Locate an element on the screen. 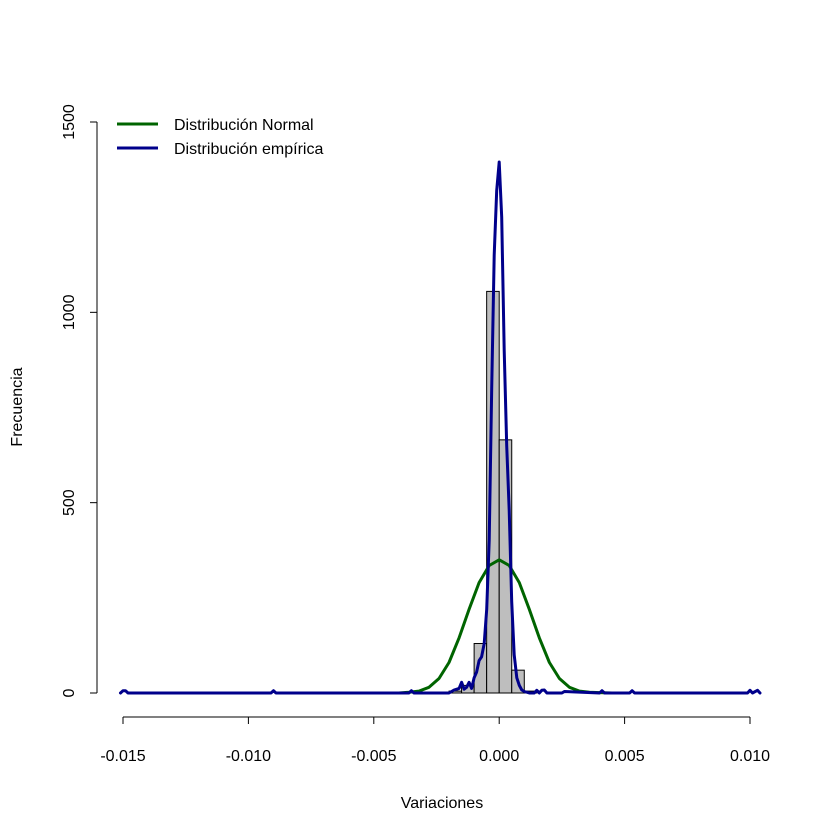 Image resolution: width=840 pixels, height=840 pixels. y-axis-title: Frecuencia is located at coordinates (17, 406).